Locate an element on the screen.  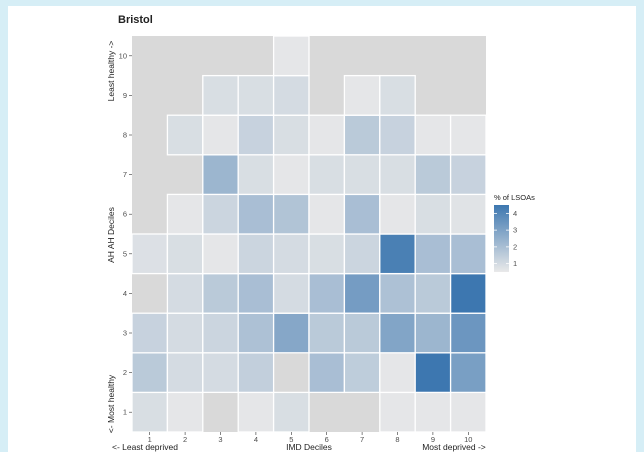
y-tick-label: 10 is located at coordinates (123, 55).